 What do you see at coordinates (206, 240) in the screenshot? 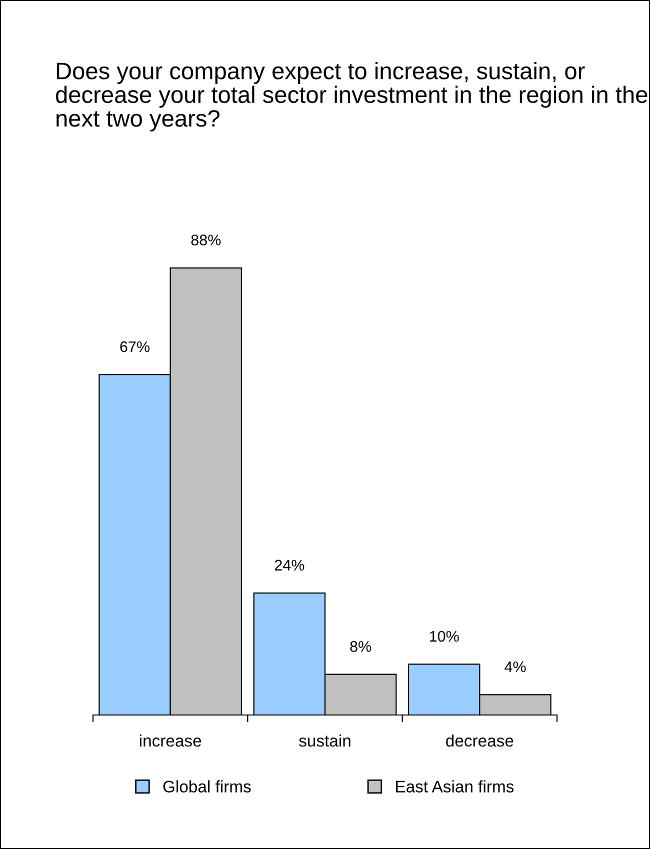
I see `data-label: 88%` at bounding box center [206, 240].